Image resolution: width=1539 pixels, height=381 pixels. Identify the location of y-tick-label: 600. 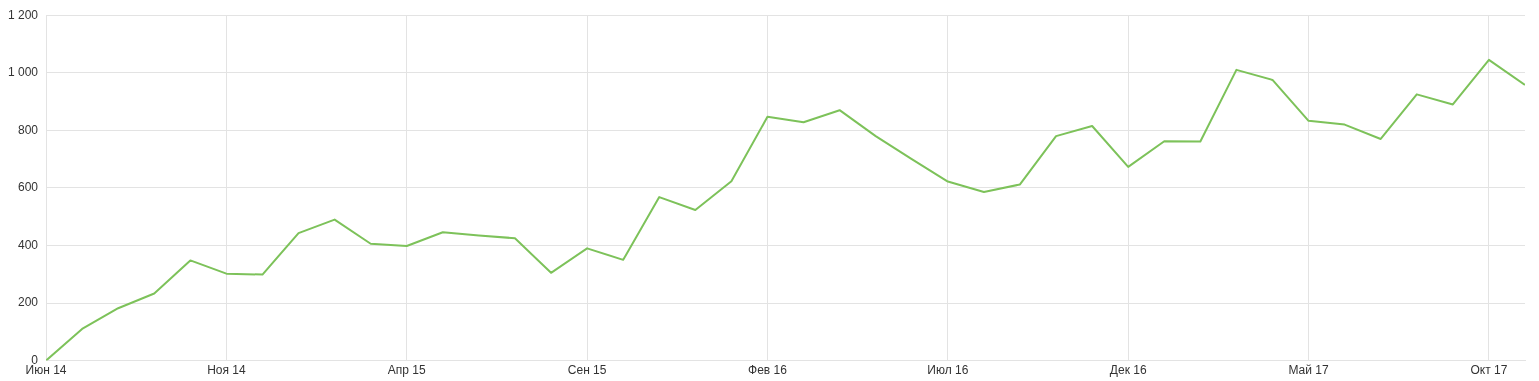
(28, 187).